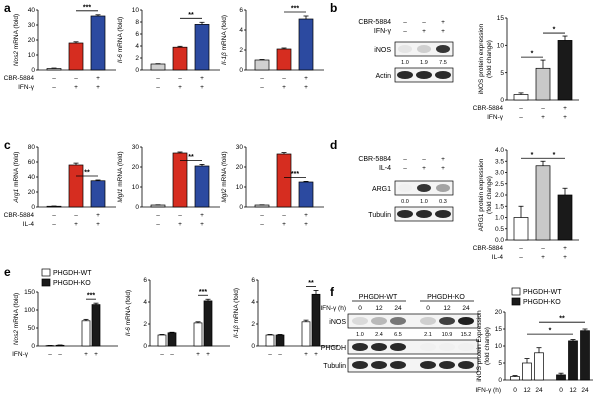 The height and width of the screenshot is (403, 600). I want to click on y-tick-label: 20, so click(136, 167).